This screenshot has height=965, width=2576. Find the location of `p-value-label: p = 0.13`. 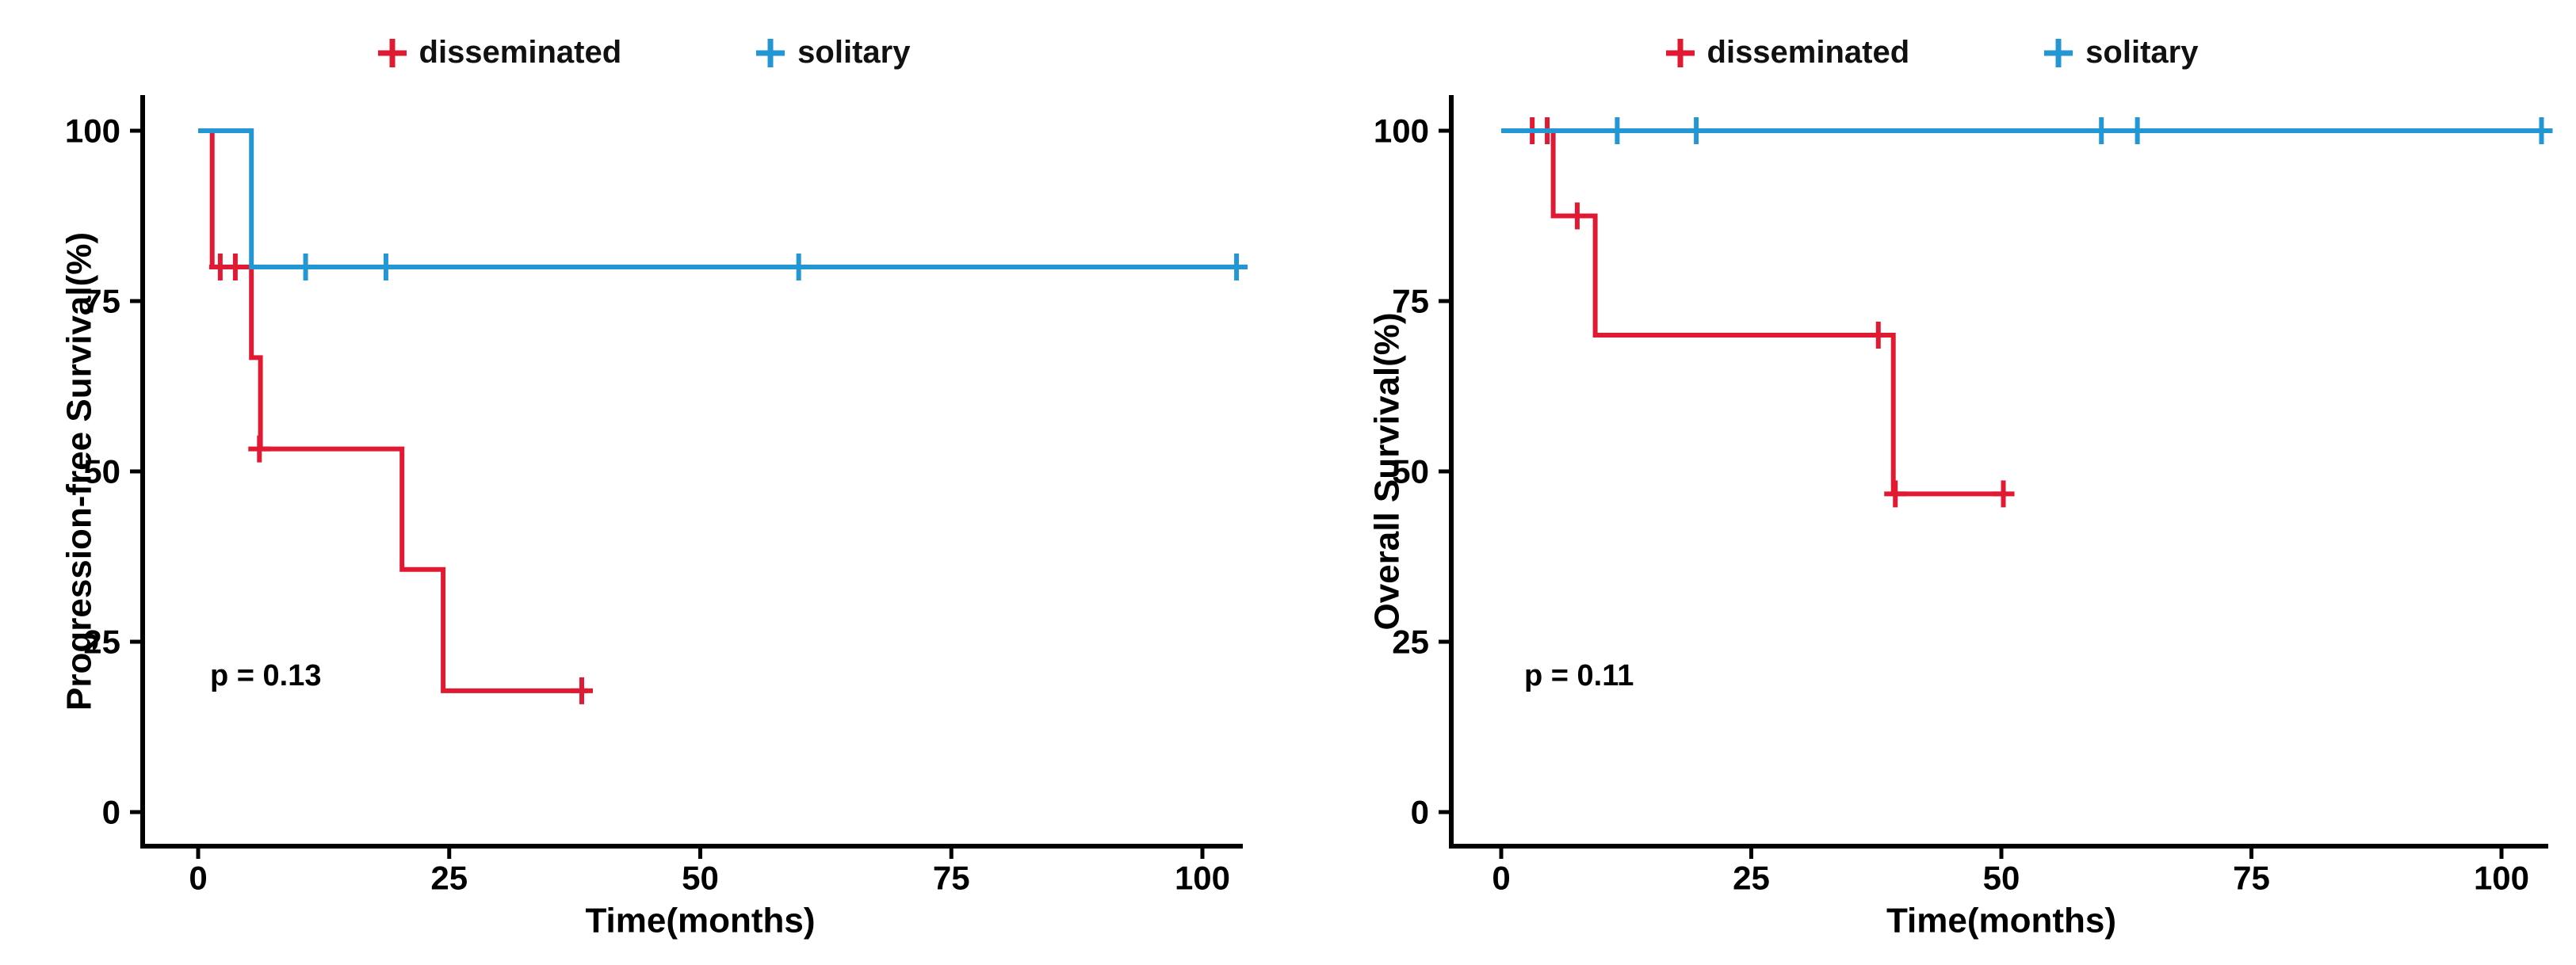

p-value-label: p = 0.13 is located at coordinates (265, 675).